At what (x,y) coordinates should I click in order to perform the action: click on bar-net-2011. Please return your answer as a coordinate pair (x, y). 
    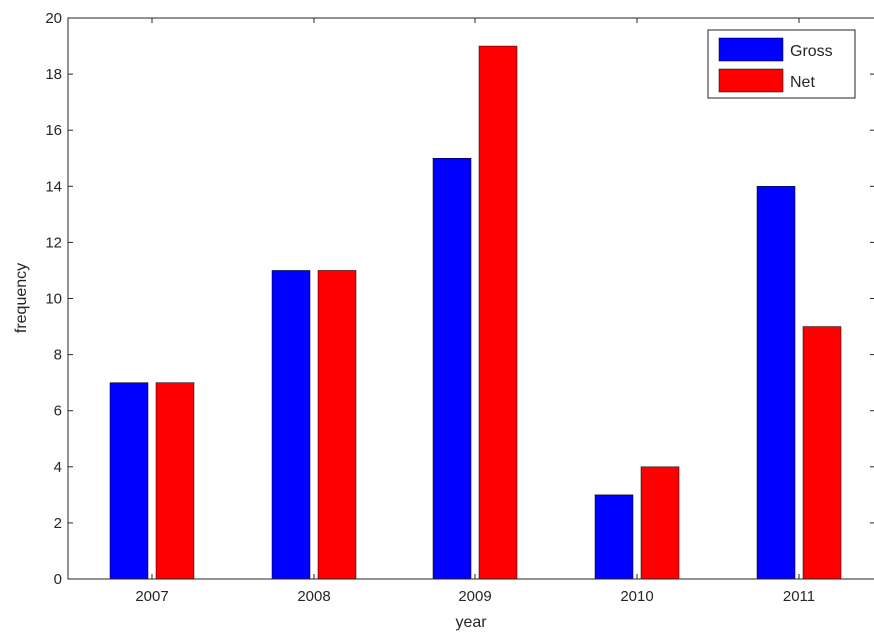
    Looking at the image, I should click on (822, 453).